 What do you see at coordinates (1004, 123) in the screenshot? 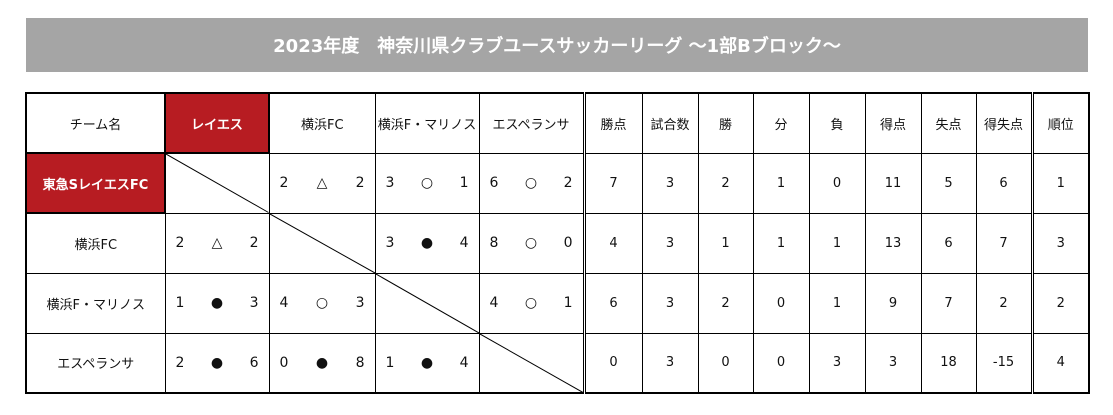
I see `header-cell: 得失点` at bounding box center [1004, 123].